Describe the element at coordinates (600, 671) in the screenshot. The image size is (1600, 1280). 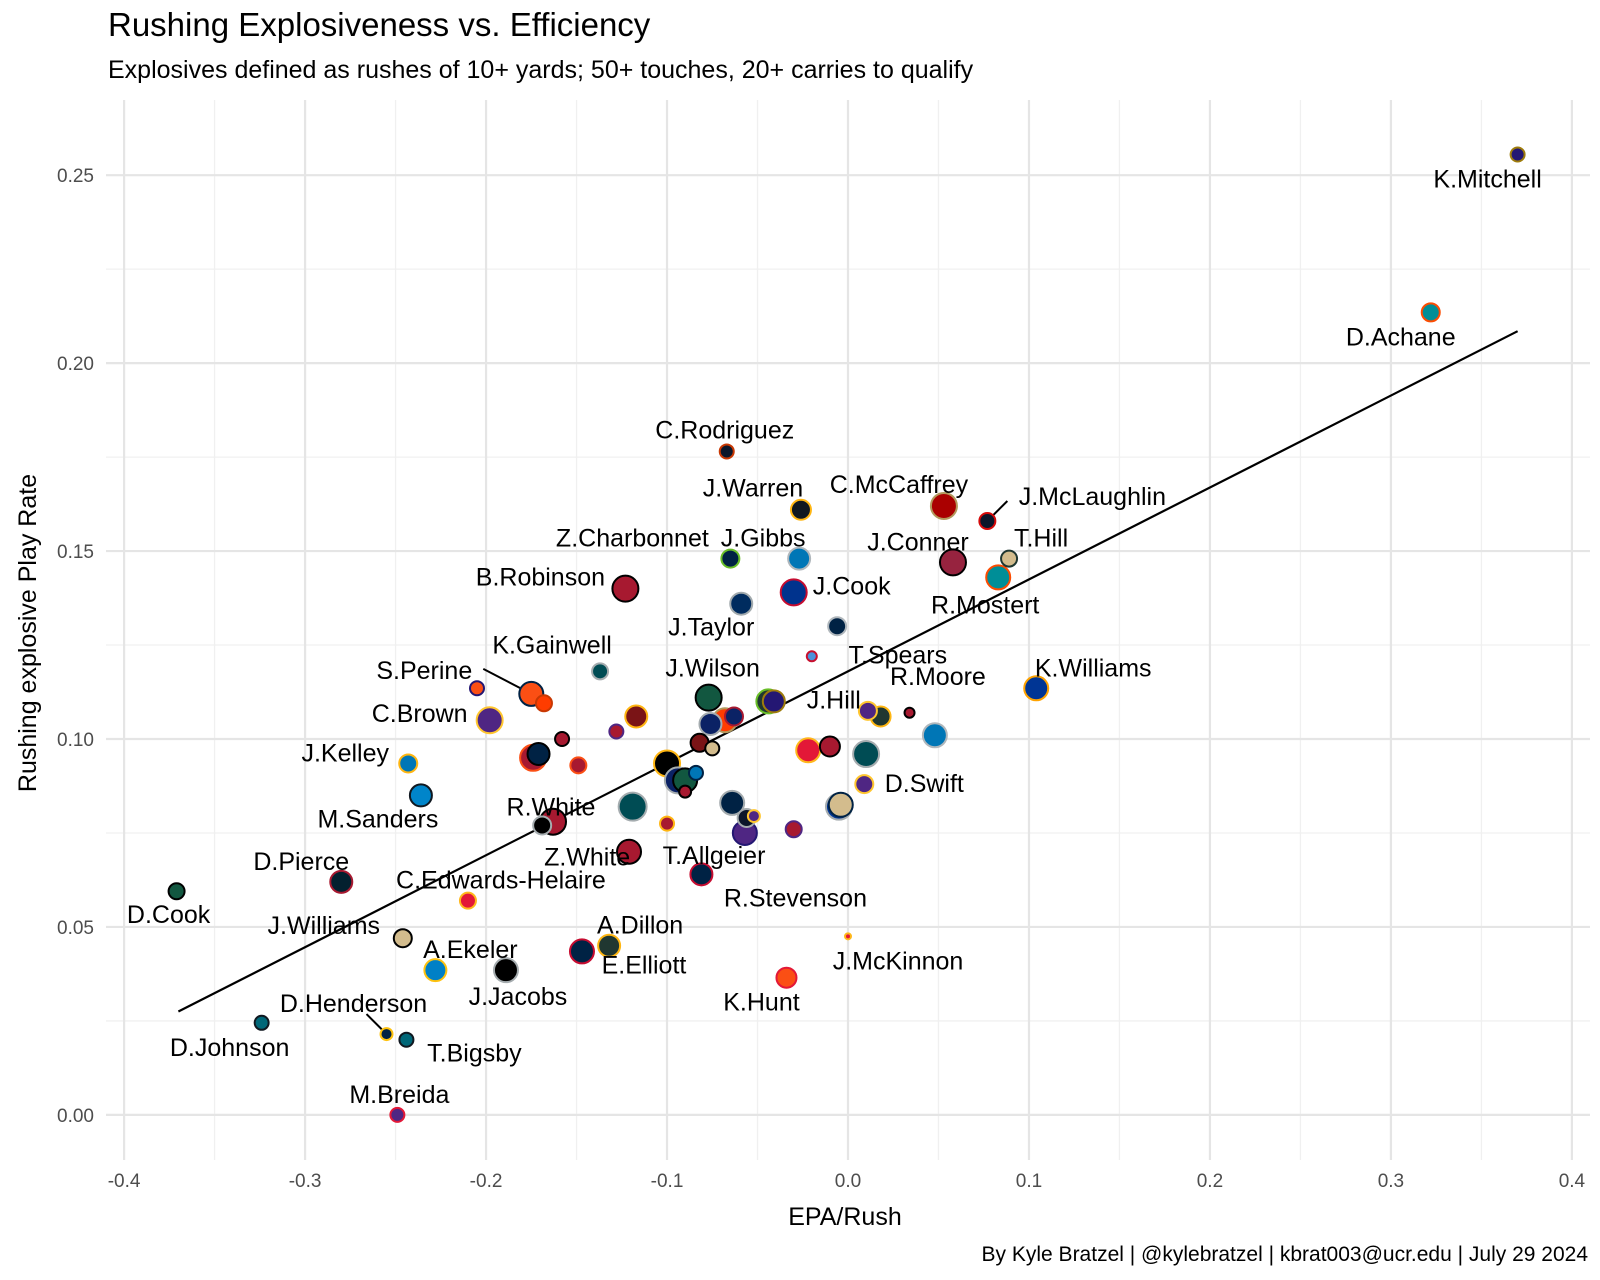
I see `data-point-k-gainwell` at that location.